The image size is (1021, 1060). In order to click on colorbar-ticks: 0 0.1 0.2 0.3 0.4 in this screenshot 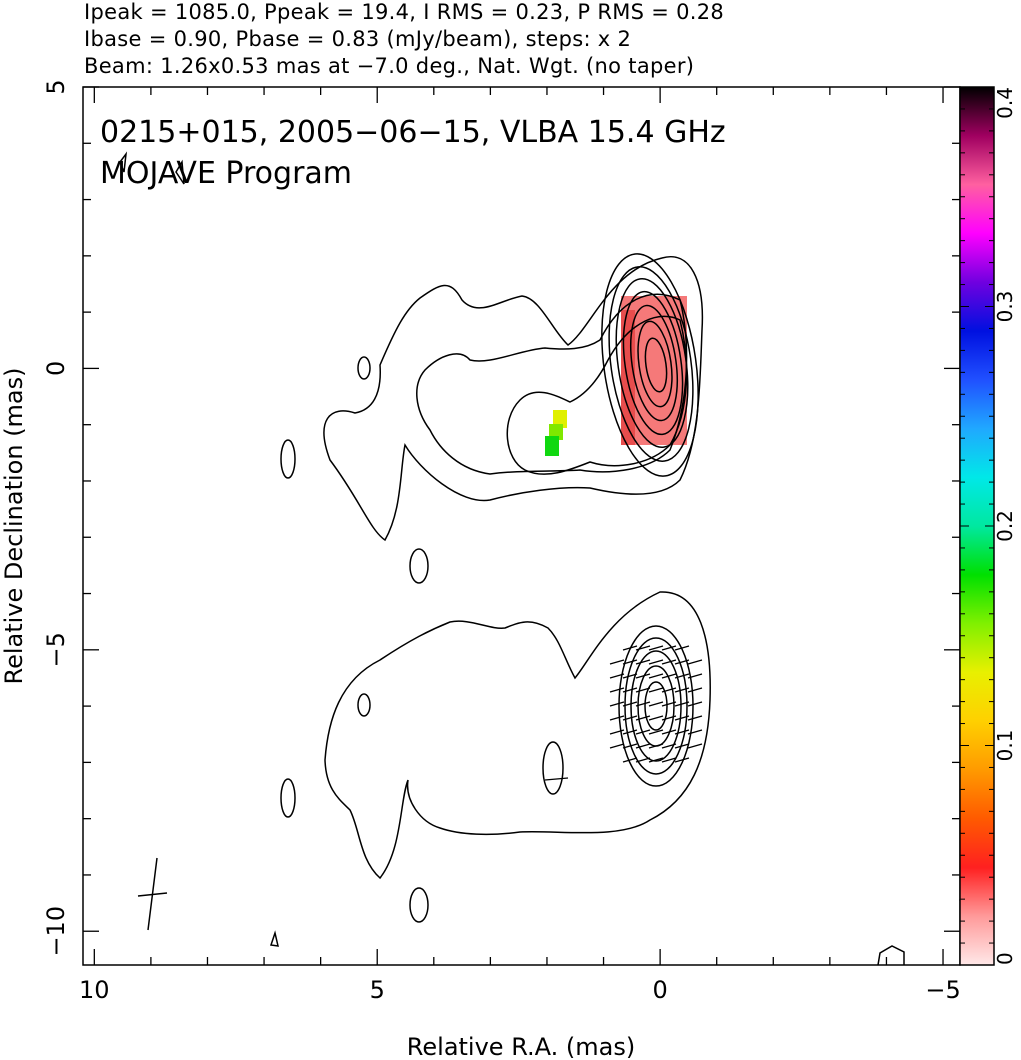, I will do `click(988, 526)`.